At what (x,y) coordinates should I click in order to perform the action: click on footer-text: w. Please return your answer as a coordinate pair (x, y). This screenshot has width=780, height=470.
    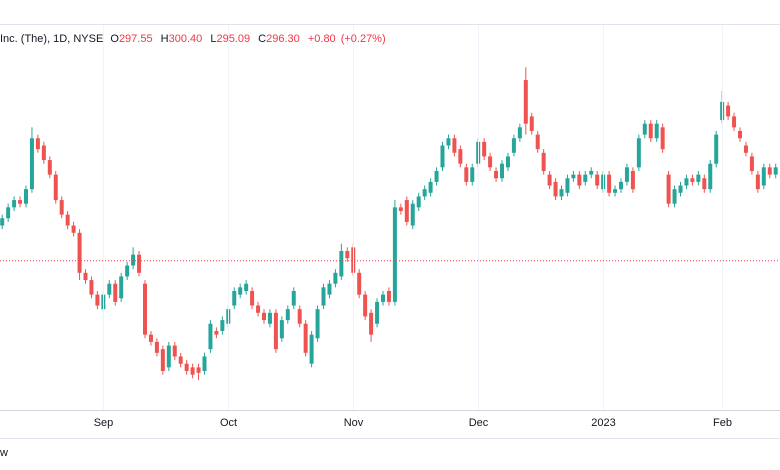
    Looking at the image, I should click on (4, 453).